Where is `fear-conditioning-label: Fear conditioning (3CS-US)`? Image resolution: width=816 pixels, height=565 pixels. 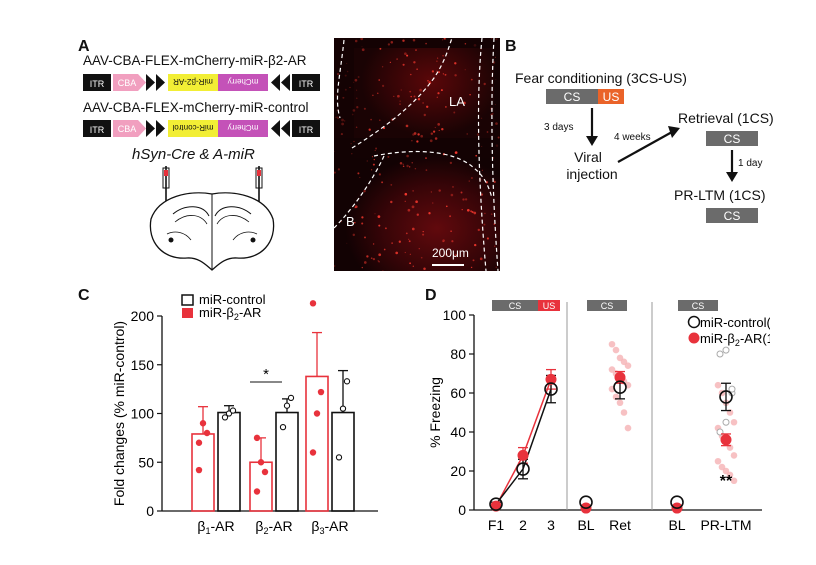
fear-conditioning-label: Fear conditioning (3CS-US) is located at coordinates (601, 78).